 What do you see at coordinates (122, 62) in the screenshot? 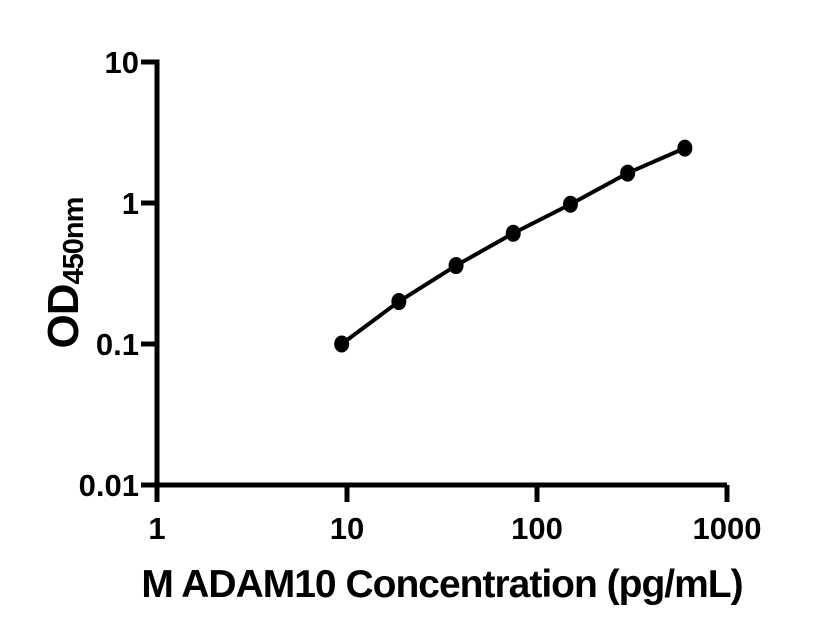
I see `y-tick-label: 10` at bounding box center [122, 62].